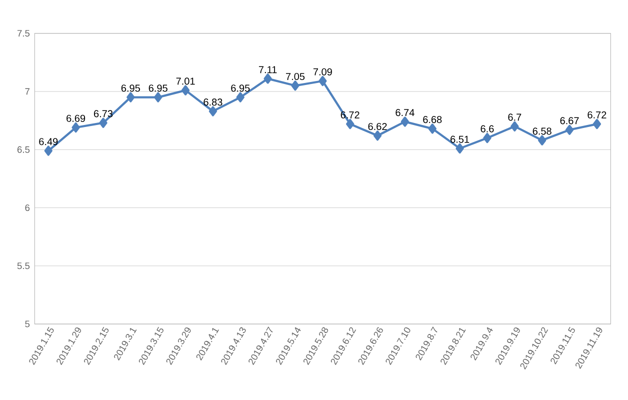  I want to click on data-label: 6.67, so click(569, 120).